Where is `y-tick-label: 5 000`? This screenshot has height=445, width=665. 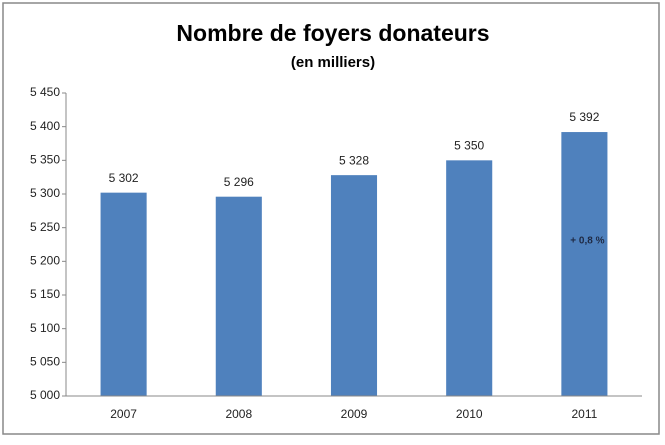 y-tick-label: 5 000 is located at coordinates (45, 395).